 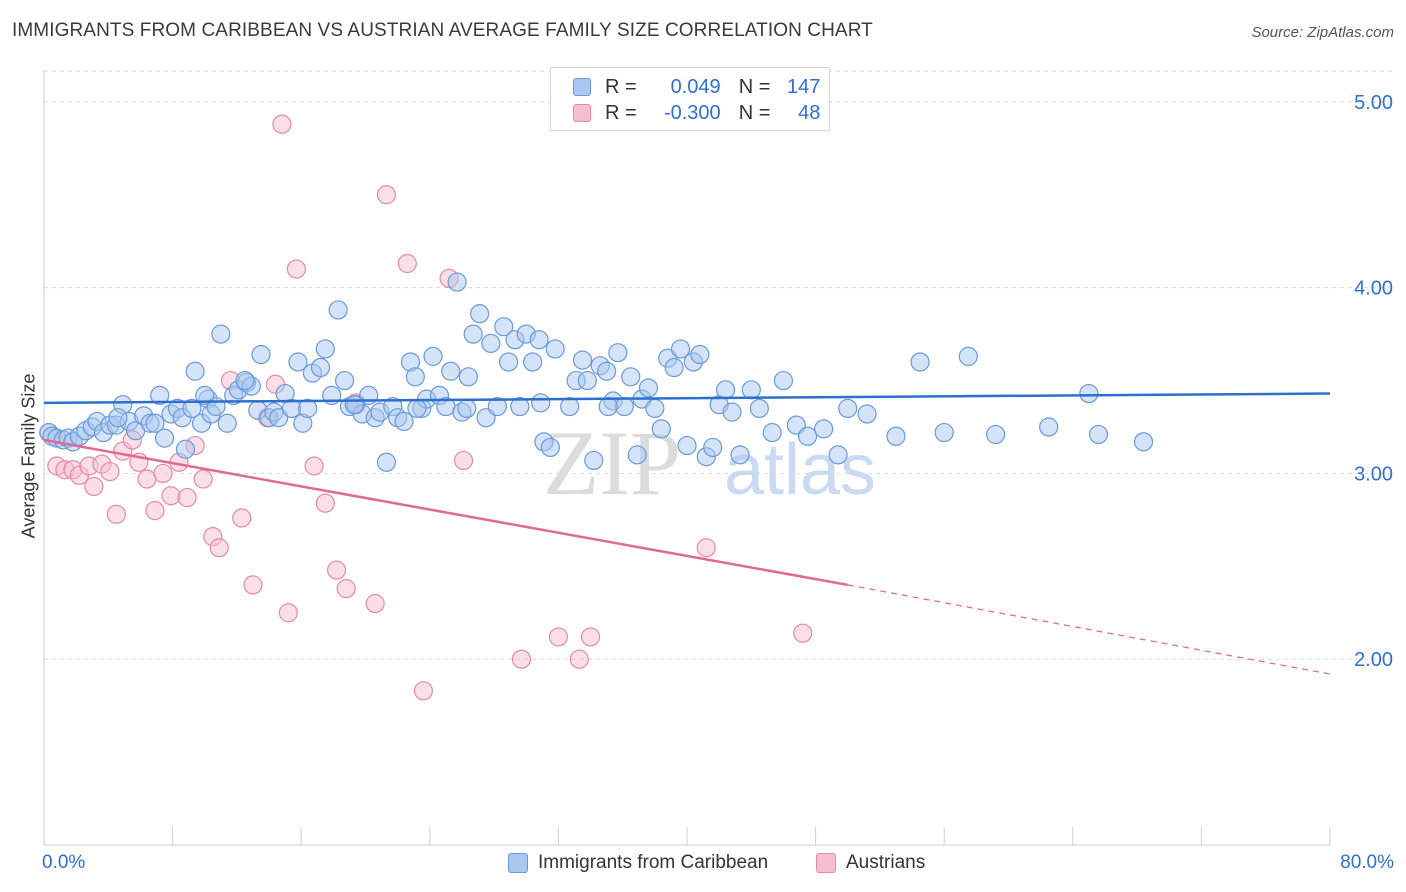 I want to click on legend-item-austrians: Austrians, so click(x=870, y=863).